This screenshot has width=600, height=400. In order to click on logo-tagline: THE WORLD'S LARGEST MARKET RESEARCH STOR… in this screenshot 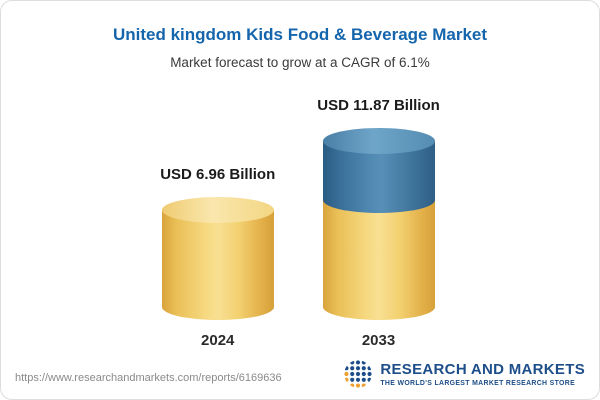, I will do `click(478, 383)`.